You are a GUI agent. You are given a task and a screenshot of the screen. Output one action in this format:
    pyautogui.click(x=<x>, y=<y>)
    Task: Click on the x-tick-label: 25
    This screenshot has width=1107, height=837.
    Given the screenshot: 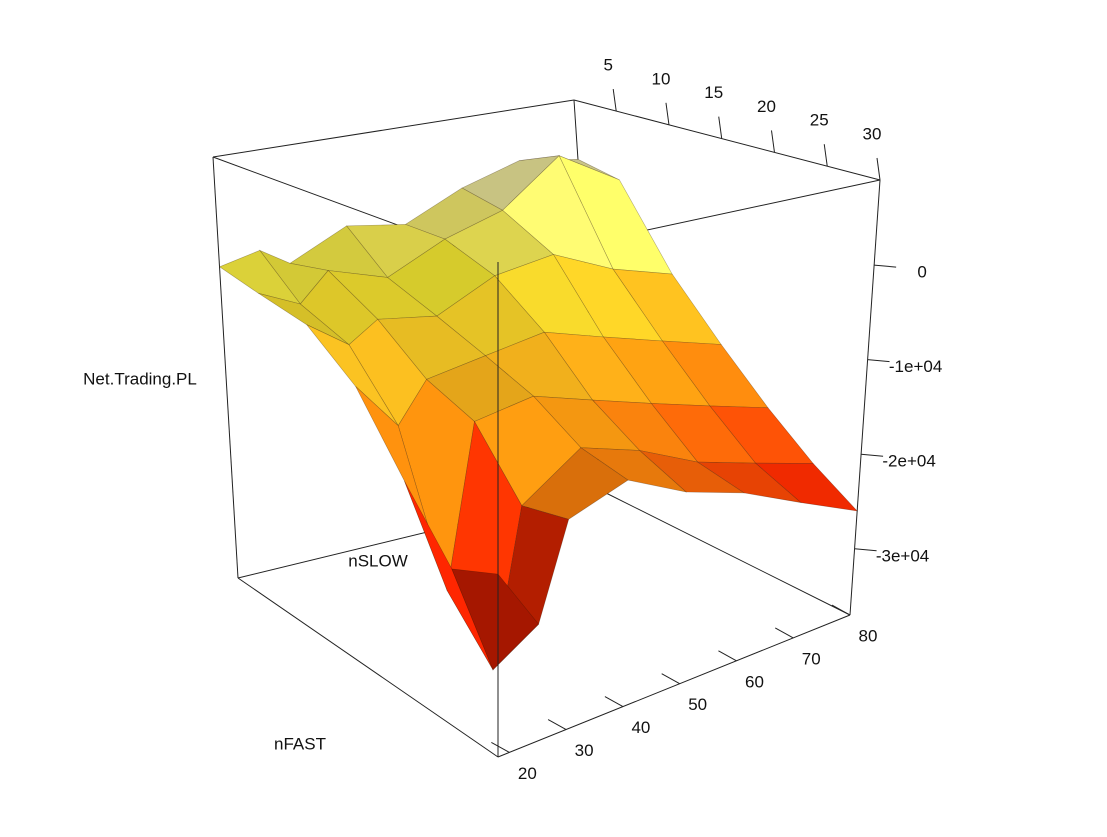 What is the action you would take?
    pyautogui.click(x=819, y=120)
    